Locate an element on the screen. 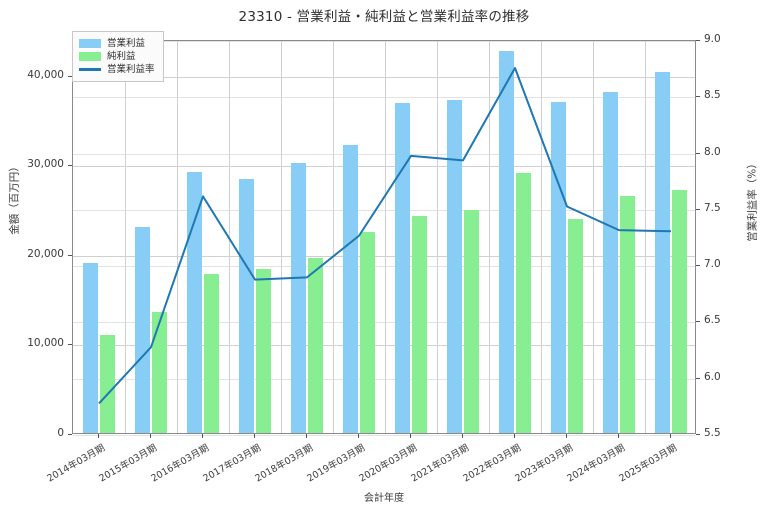 This screenshot has height=512, width=768. y-axis-right-tick-label: 8.5 is located at coordinates (712, 95).